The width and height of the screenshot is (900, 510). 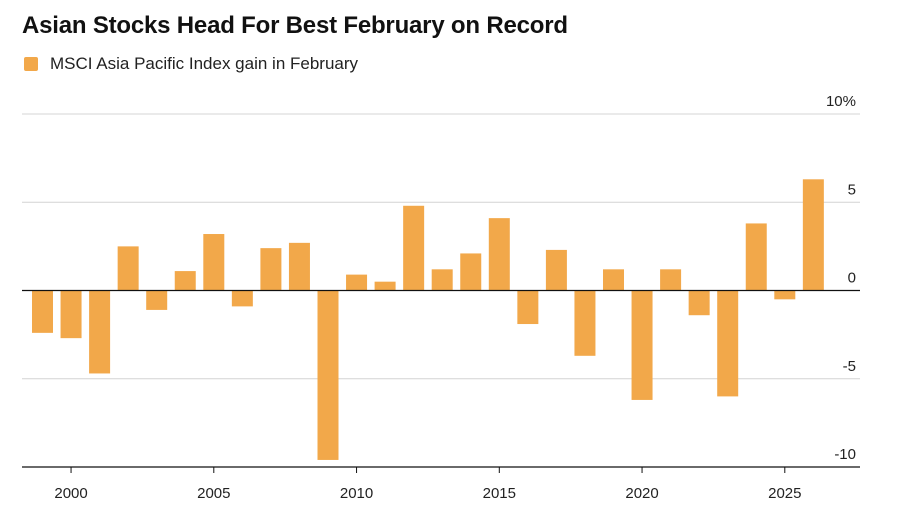 I want to click on y-tick-label: 10%, so click(x=841, y=101).